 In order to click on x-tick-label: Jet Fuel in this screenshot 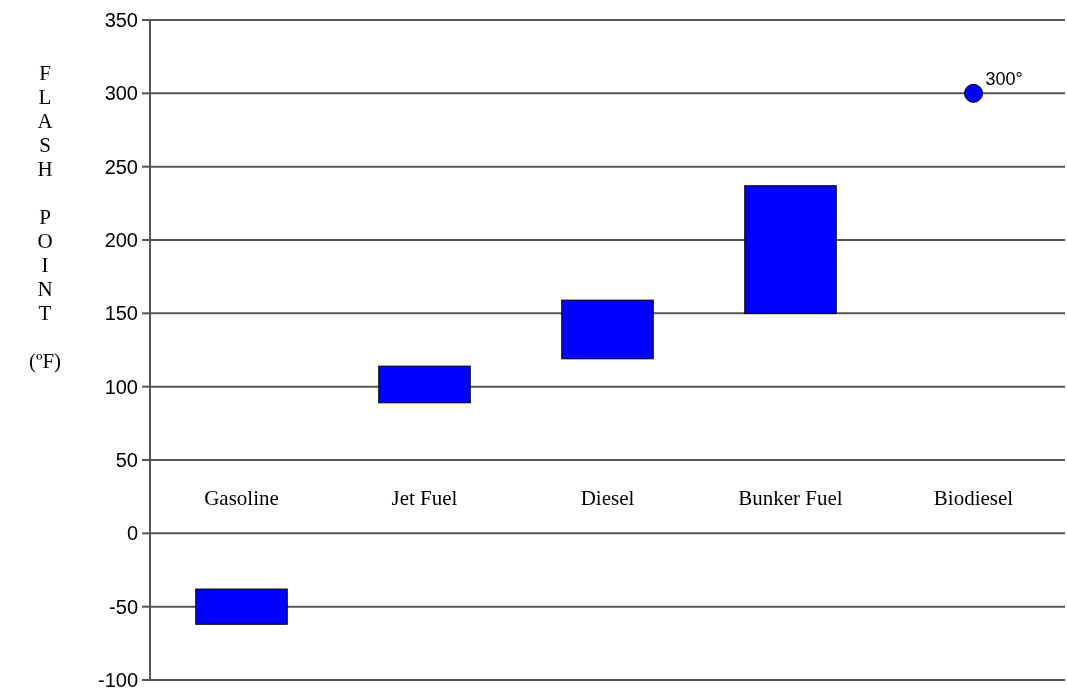, I will do `click(424, 498)`.